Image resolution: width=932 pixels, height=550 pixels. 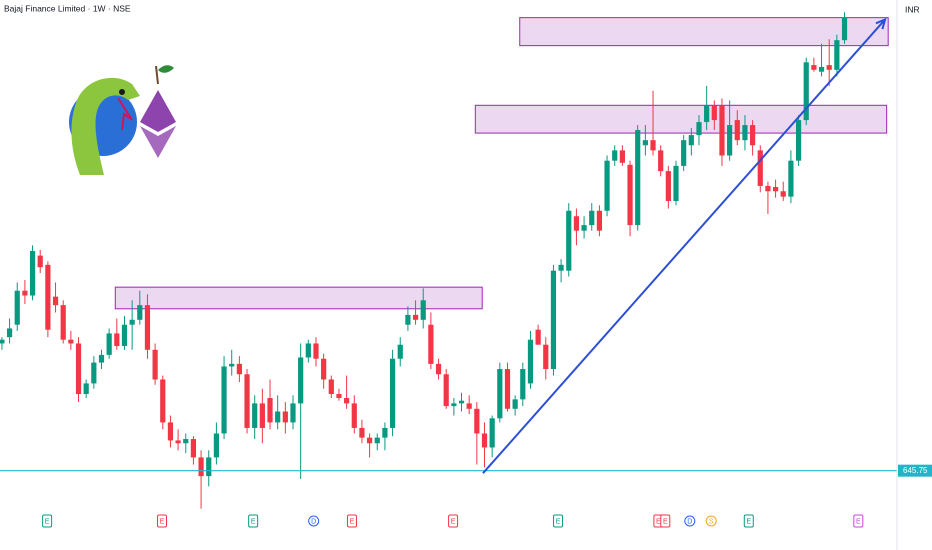 I want to click on logo-stem, so click(x=157, y=75).